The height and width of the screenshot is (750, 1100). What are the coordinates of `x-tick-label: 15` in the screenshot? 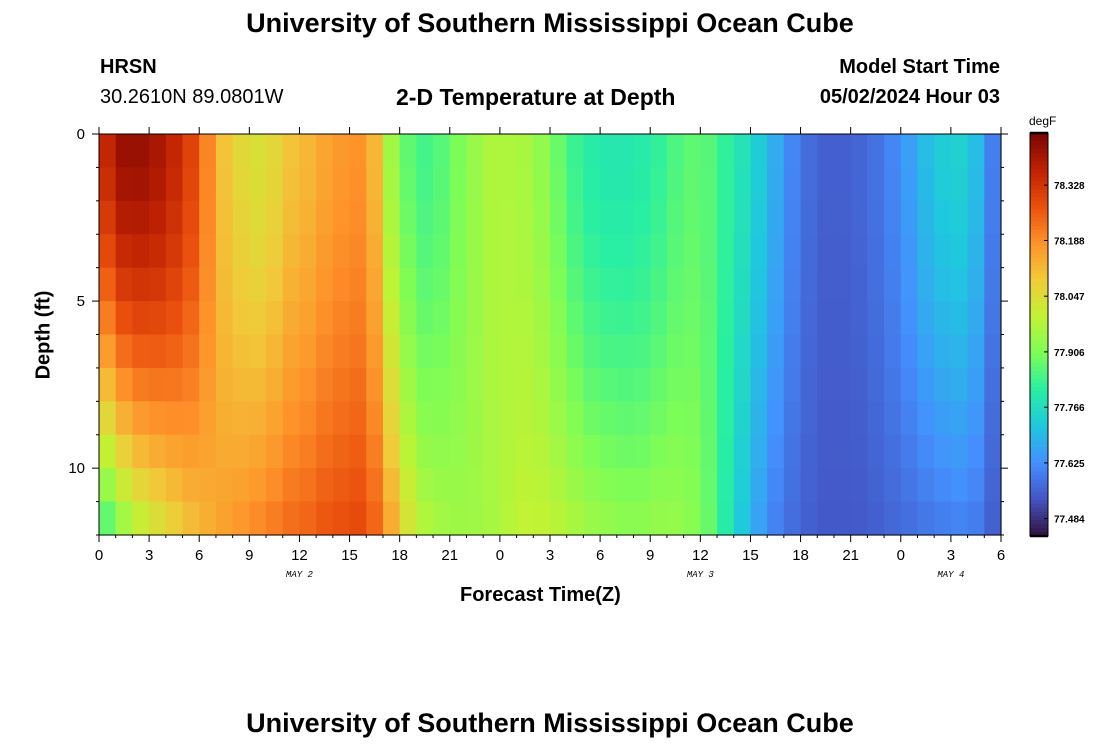 It's located at (349, 555).